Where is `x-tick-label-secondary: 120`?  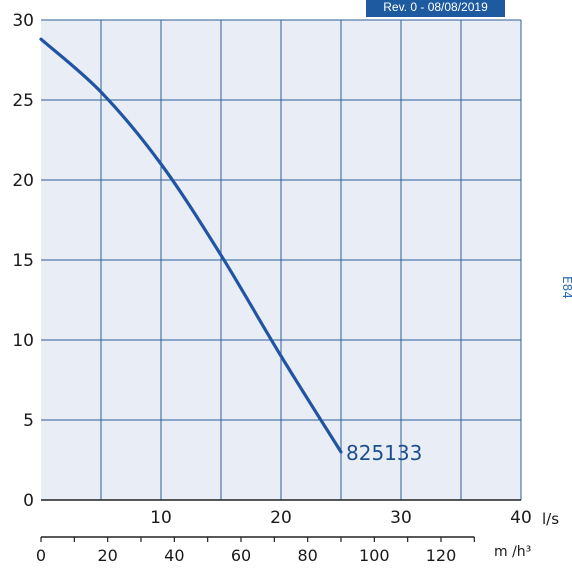 x-tick-label-secondary: 120 is located at coordinates (441, 555).